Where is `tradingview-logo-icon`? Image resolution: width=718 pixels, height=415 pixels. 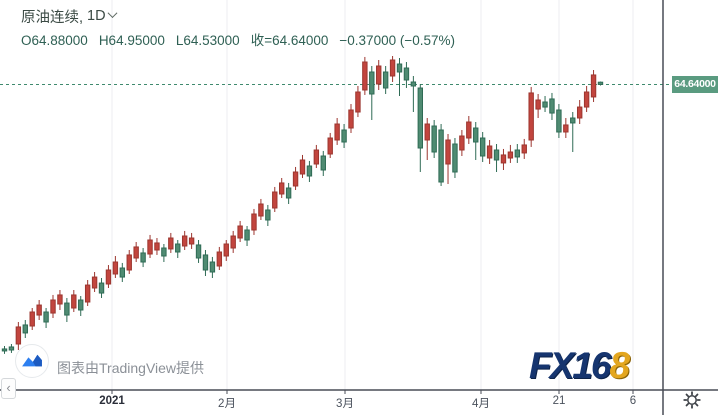
tradingview-logo-icon is located at coordinates (32, 361).